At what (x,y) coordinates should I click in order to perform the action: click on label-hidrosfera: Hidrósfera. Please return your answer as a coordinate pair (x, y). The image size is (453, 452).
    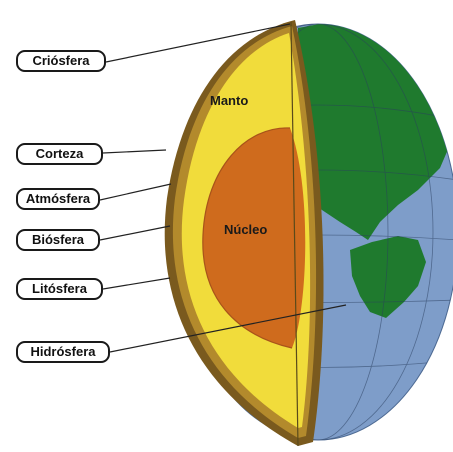
    Looking at the image, I should click on (63, 352).